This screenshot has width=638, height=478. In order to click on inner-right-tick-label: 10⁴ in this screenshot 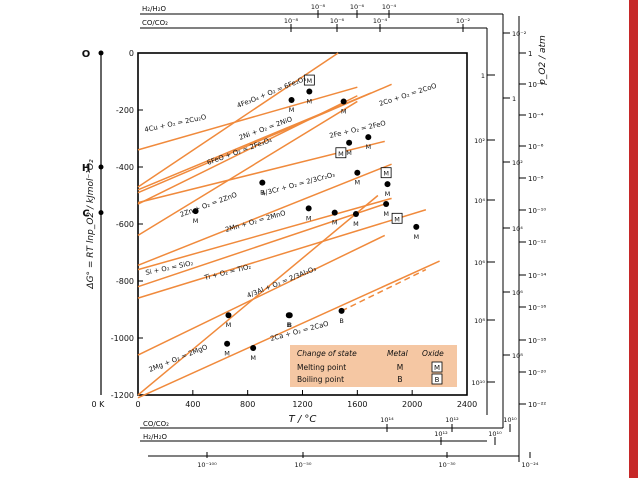, I will do `click(479, 201)`.